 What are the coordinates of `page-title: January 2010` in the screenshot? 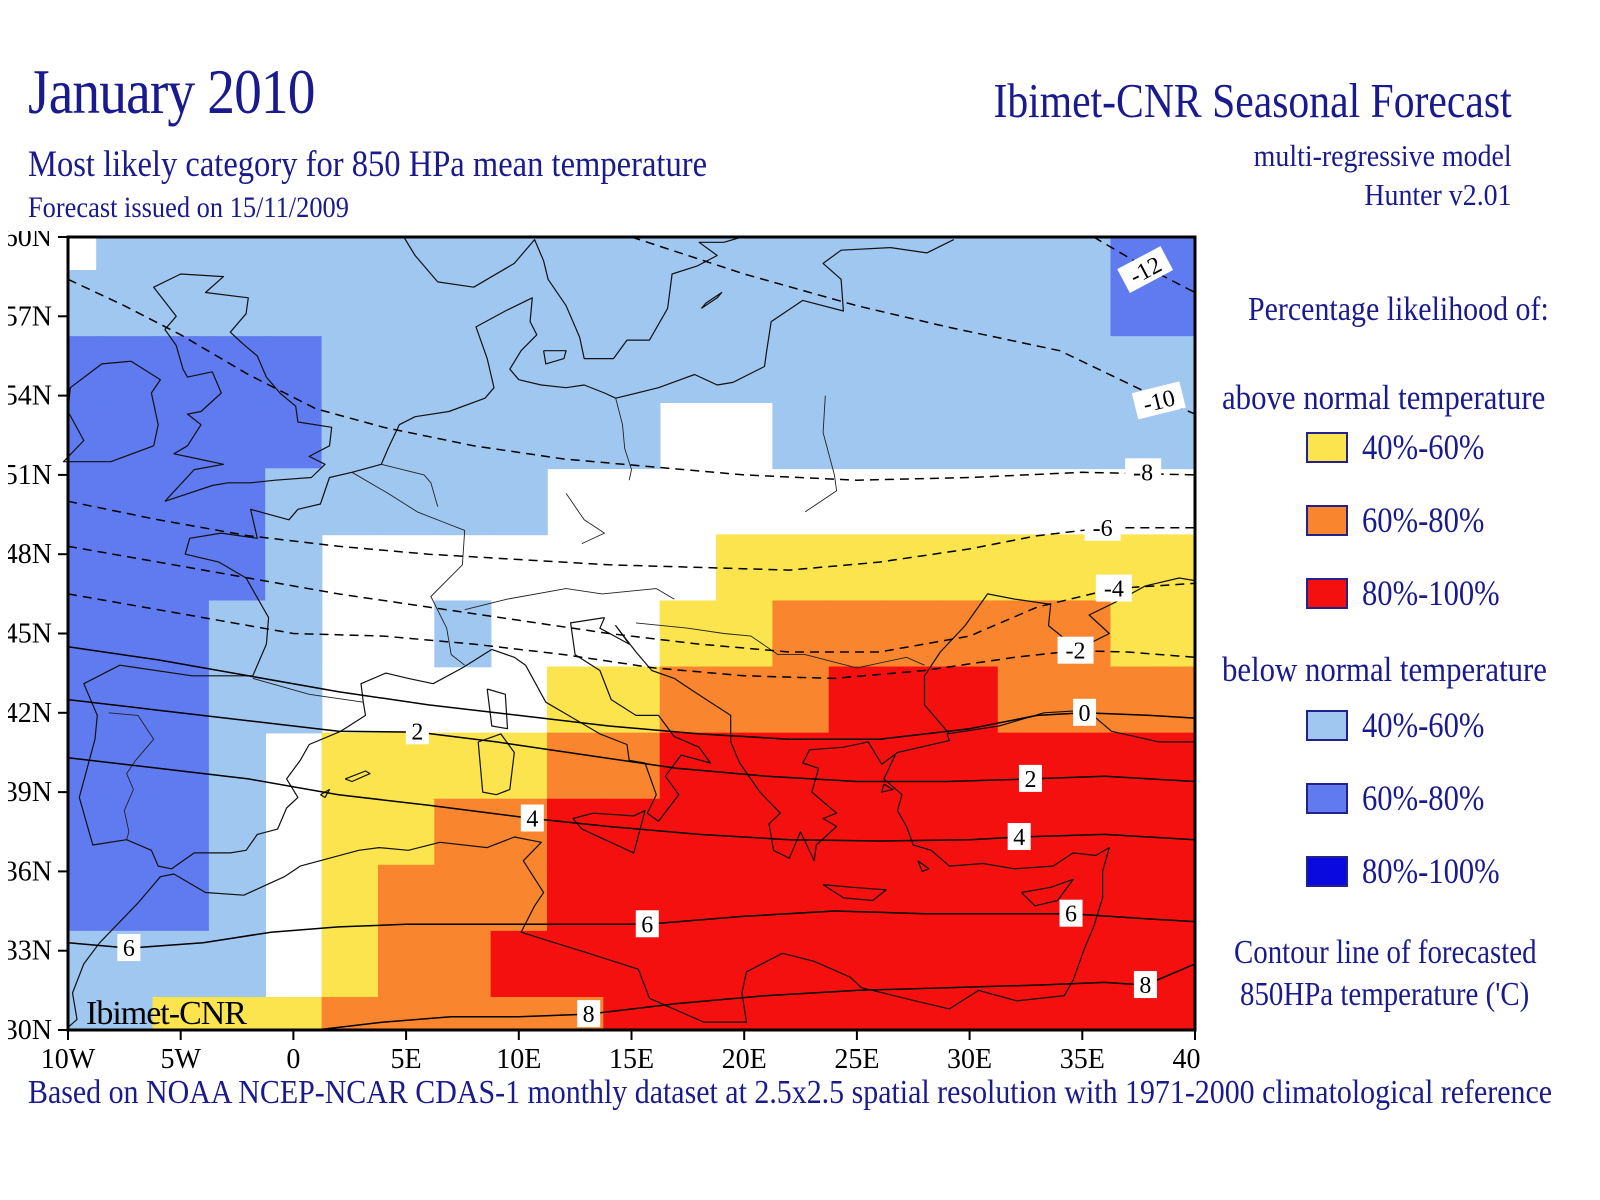 It's located at (171, 92).